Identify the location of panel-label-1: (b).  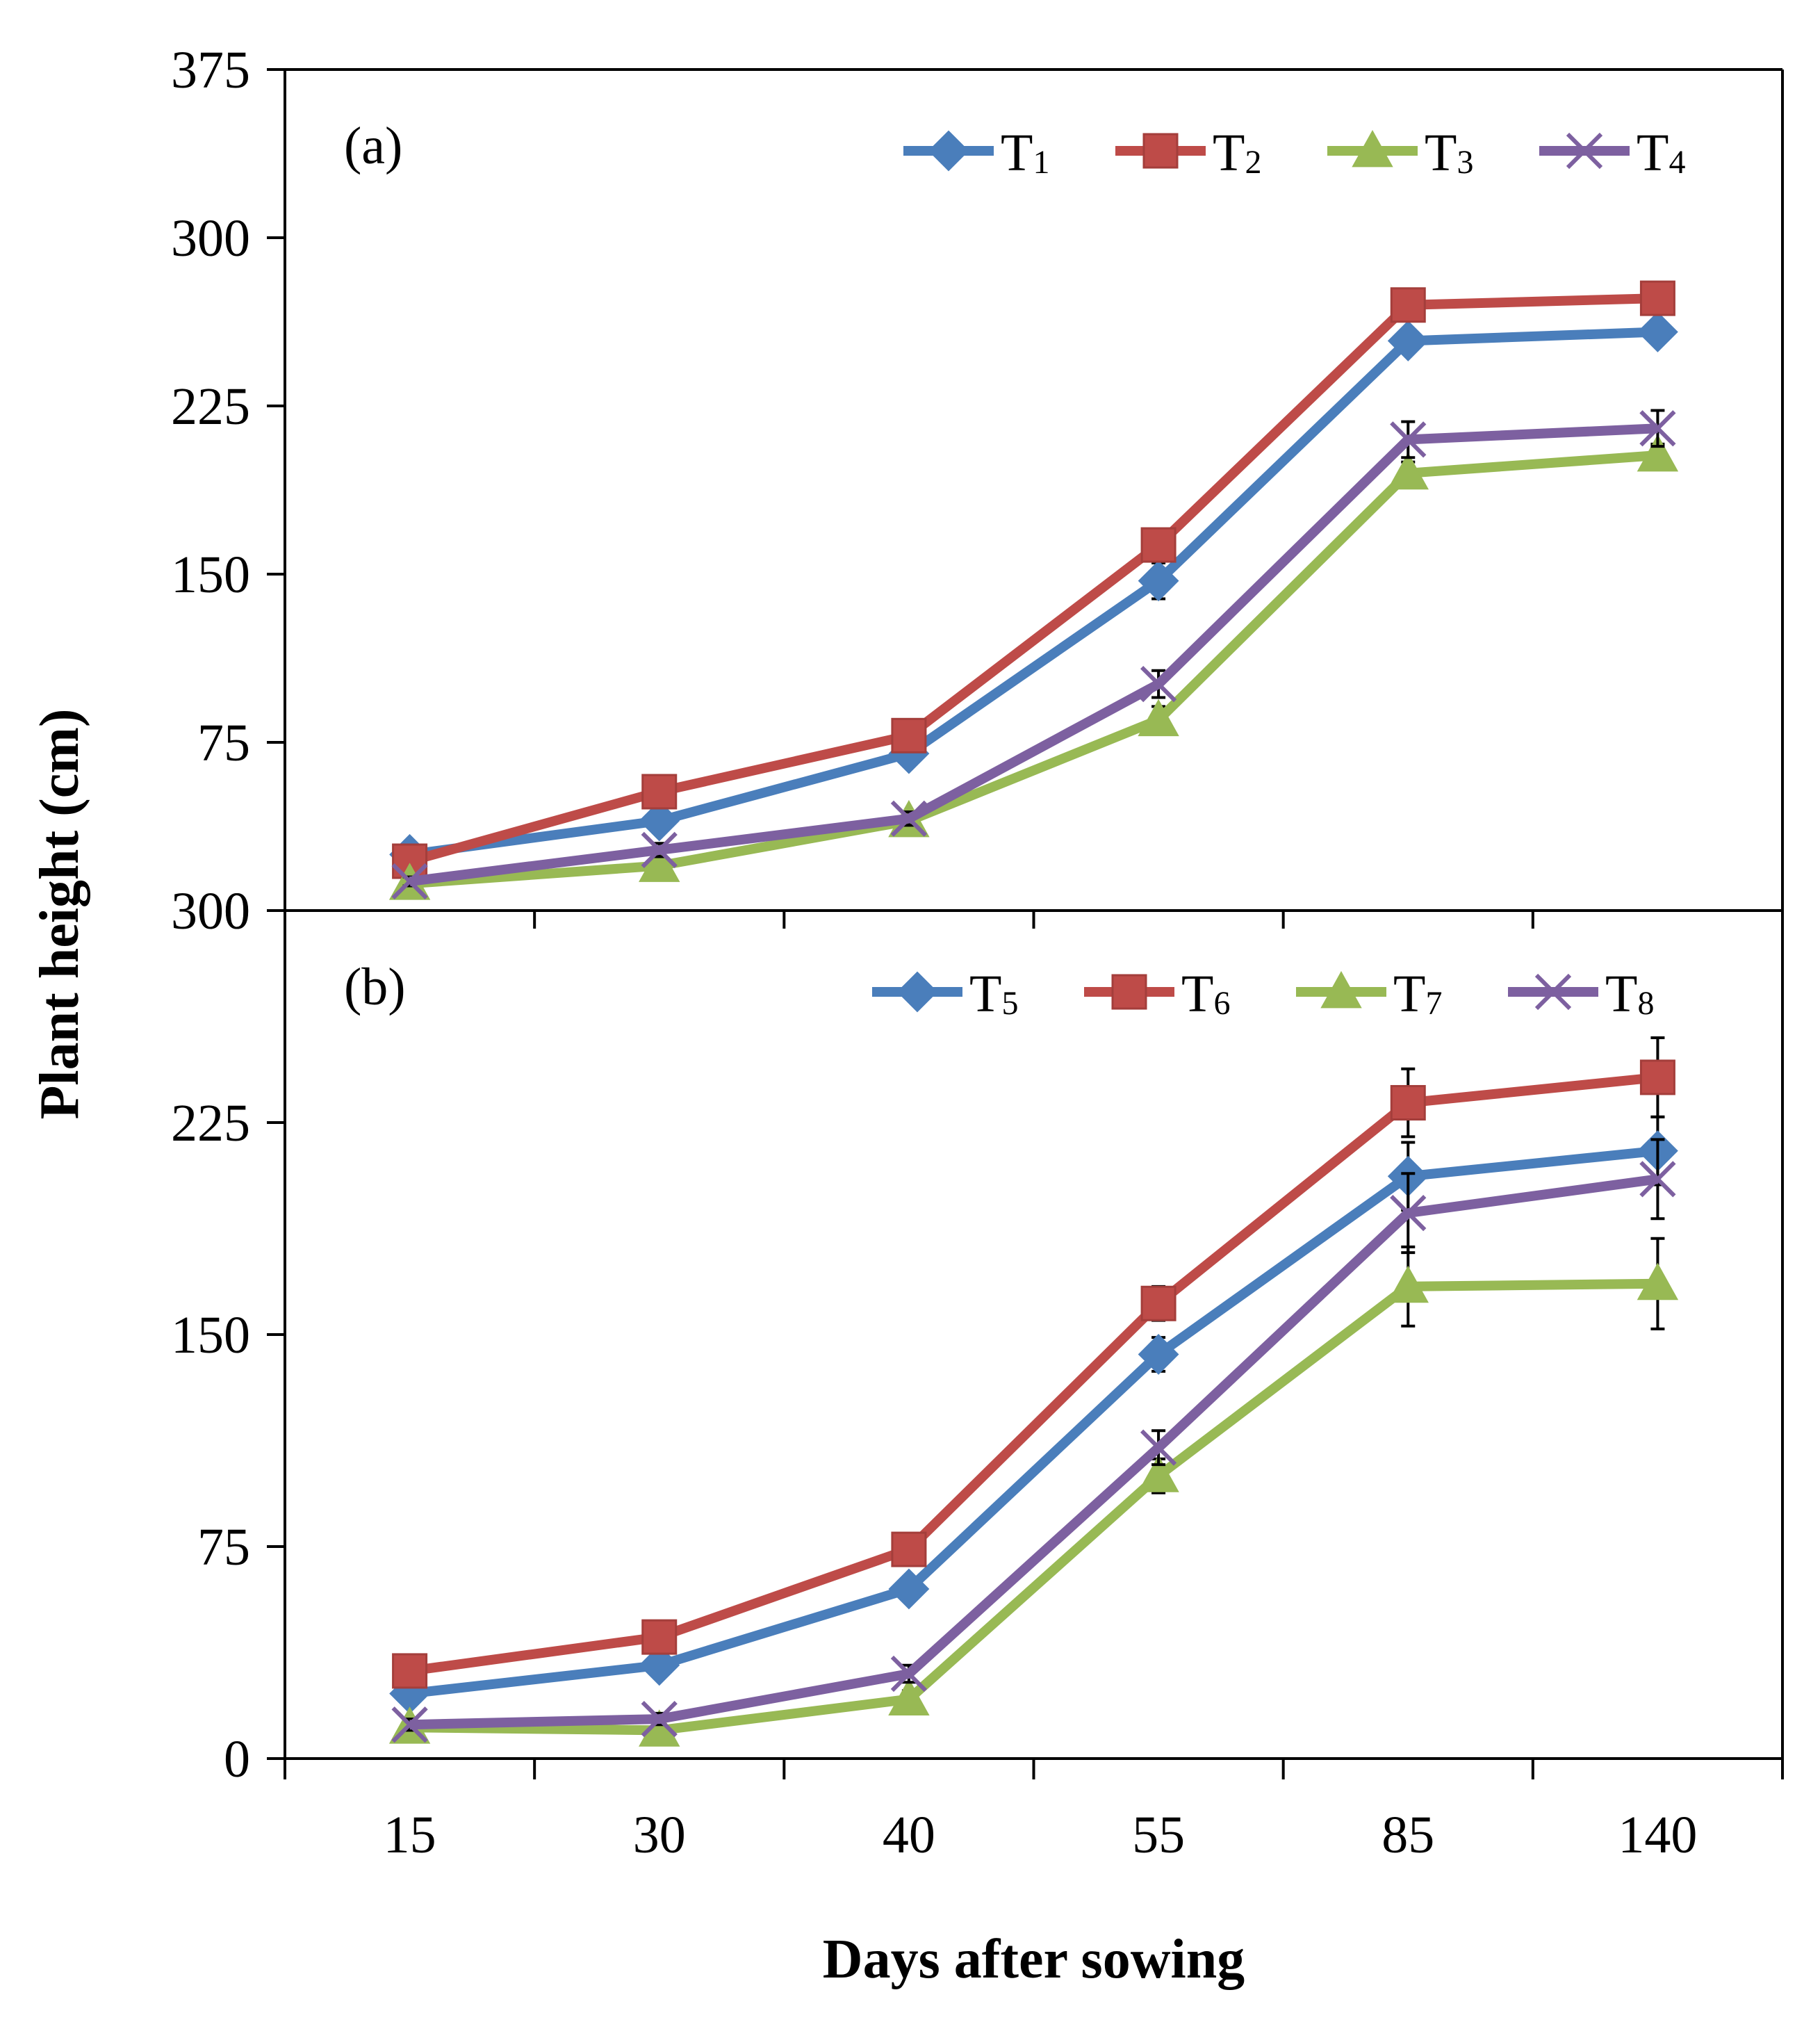
(375, 987).